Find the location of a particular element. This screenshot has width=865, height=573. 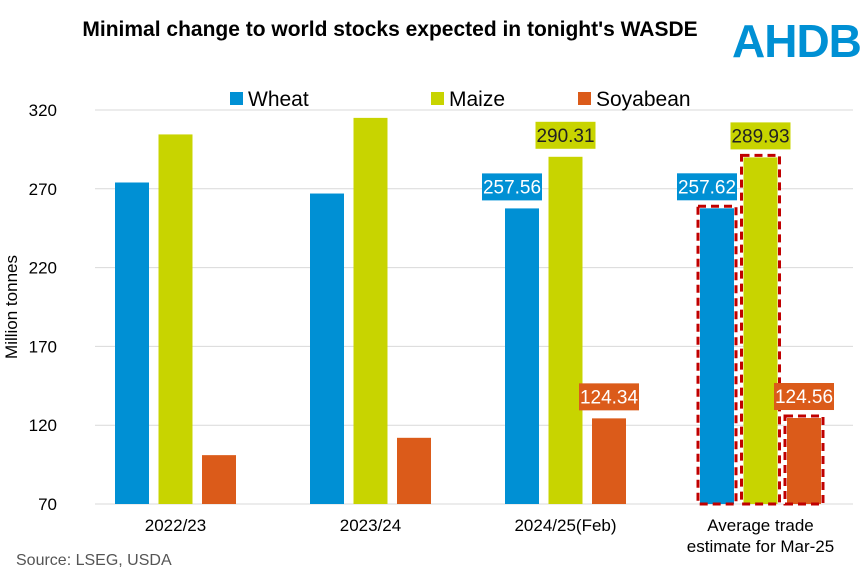

legend-label-soyabean: Soyabean is located at coordinates (643, 99).